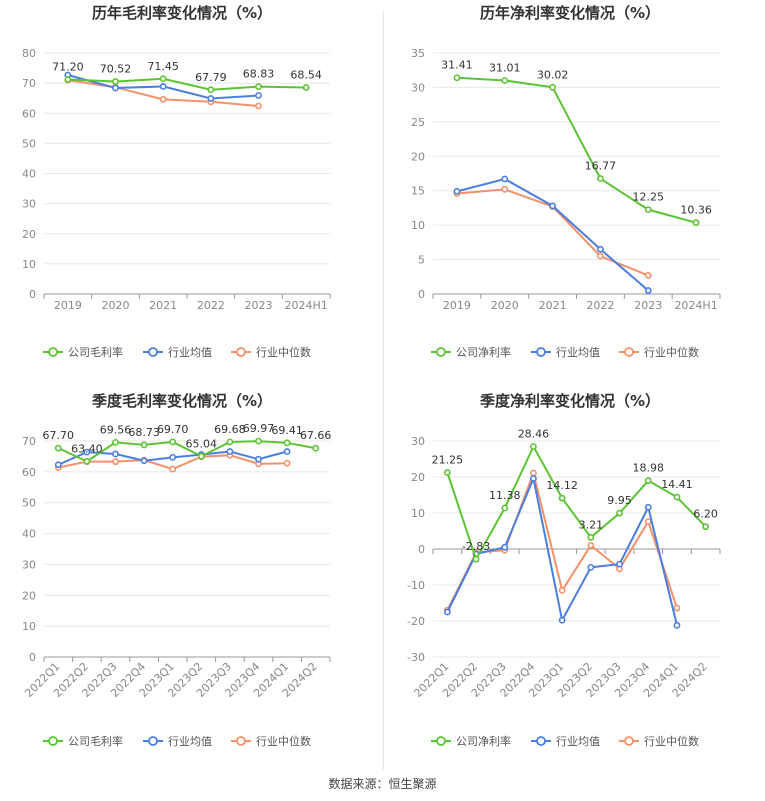  Describe the element at coordinates (649, 468) in the screenshot. I see `data-label: 18.98` at that location.